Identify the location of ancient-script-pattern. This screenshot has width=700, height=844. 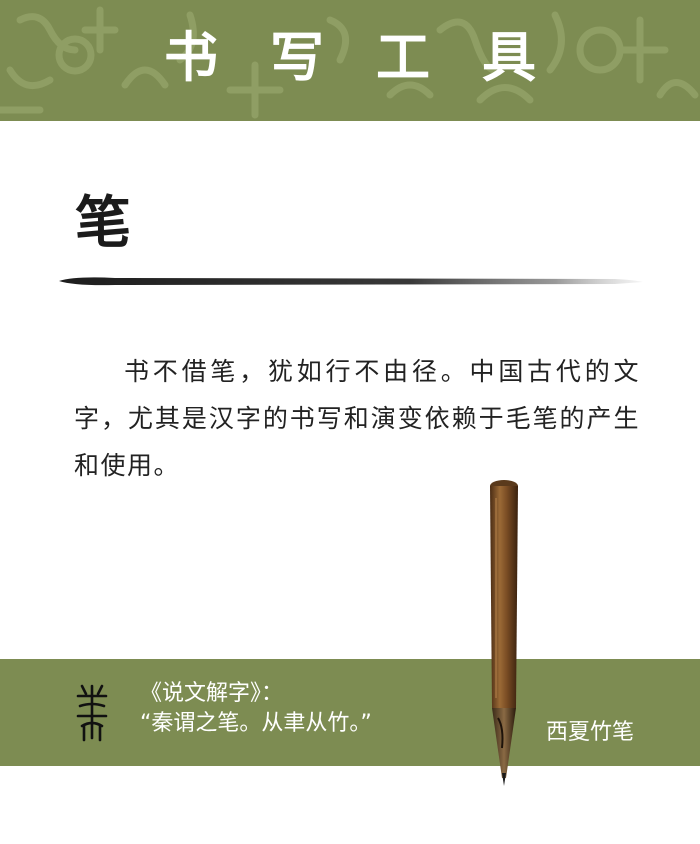
(349, 62).